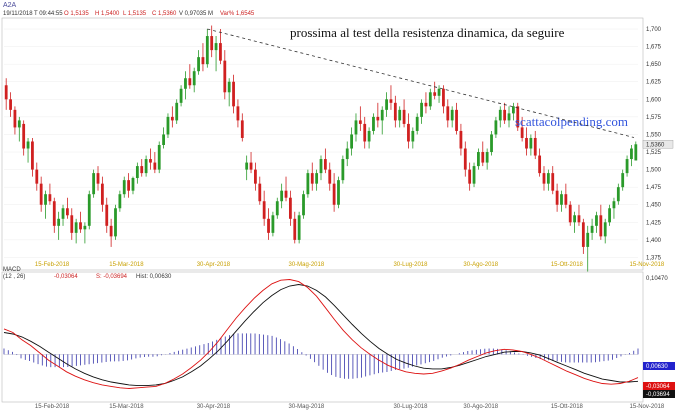 This screenshot has width=700, height=419. What do you see at coordinates (659, 366) in the screenshot?
I see `macd-hist-badge-bg` at bounding box center [659, 366].